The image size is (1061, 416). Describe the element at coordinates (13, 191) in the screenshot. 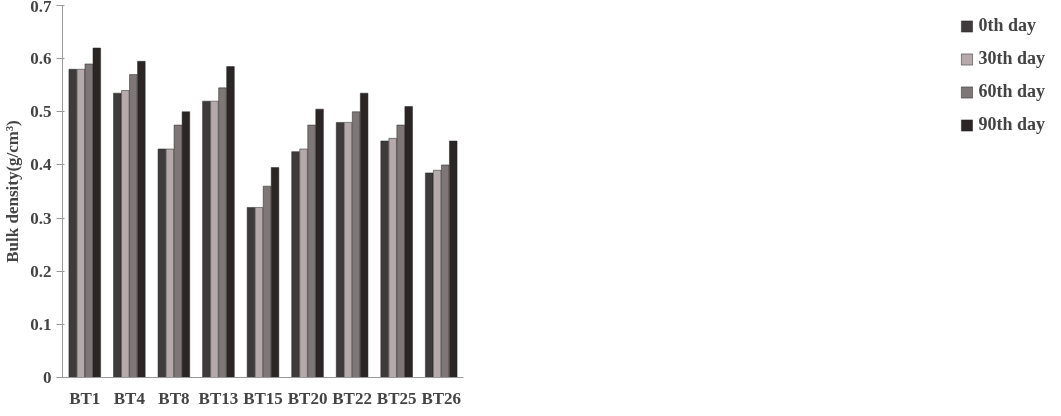

I see `y-axis-title: Bulk density(g/cm³)` at that location.